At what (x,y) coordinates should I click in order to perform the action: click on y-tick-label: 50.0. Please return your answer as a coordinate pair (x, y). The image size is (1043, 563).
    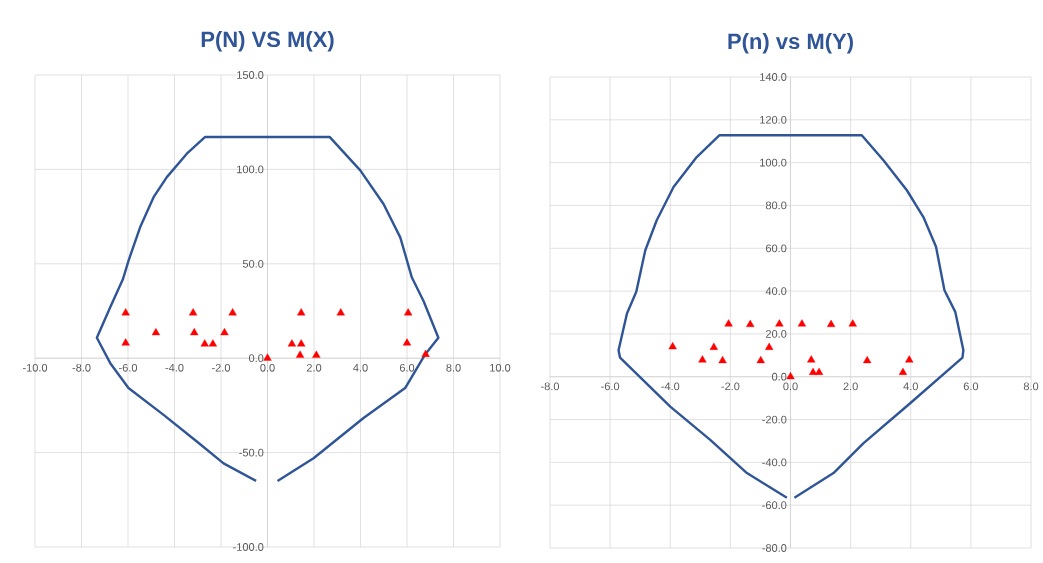
    Looking at the image, I should click on (253, 263).